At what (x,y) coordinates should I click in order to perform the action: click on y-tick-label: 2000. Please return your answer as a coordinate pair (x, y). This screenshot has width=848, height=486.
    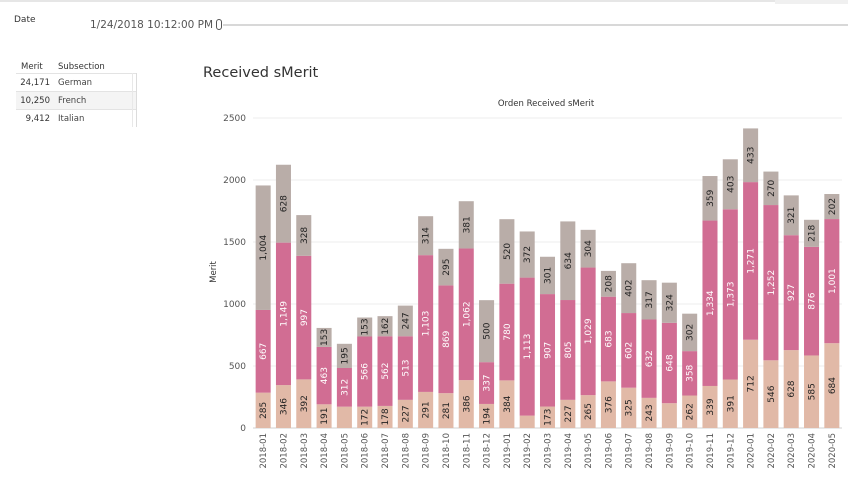
    Looking at the image, I should click on (234, 181).